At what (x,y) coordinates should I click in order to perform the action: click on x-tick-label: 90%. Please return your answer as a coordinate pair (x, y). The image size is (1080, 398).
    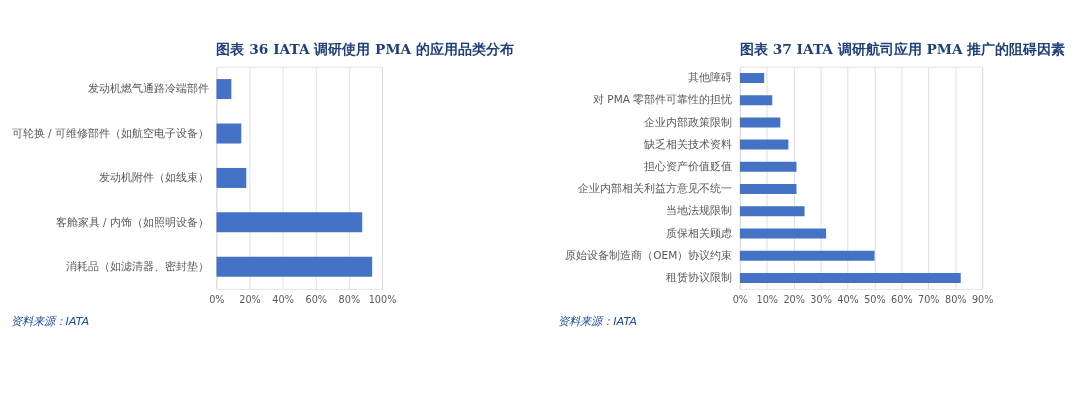
    Looking at the image, I should click on (982, 300).